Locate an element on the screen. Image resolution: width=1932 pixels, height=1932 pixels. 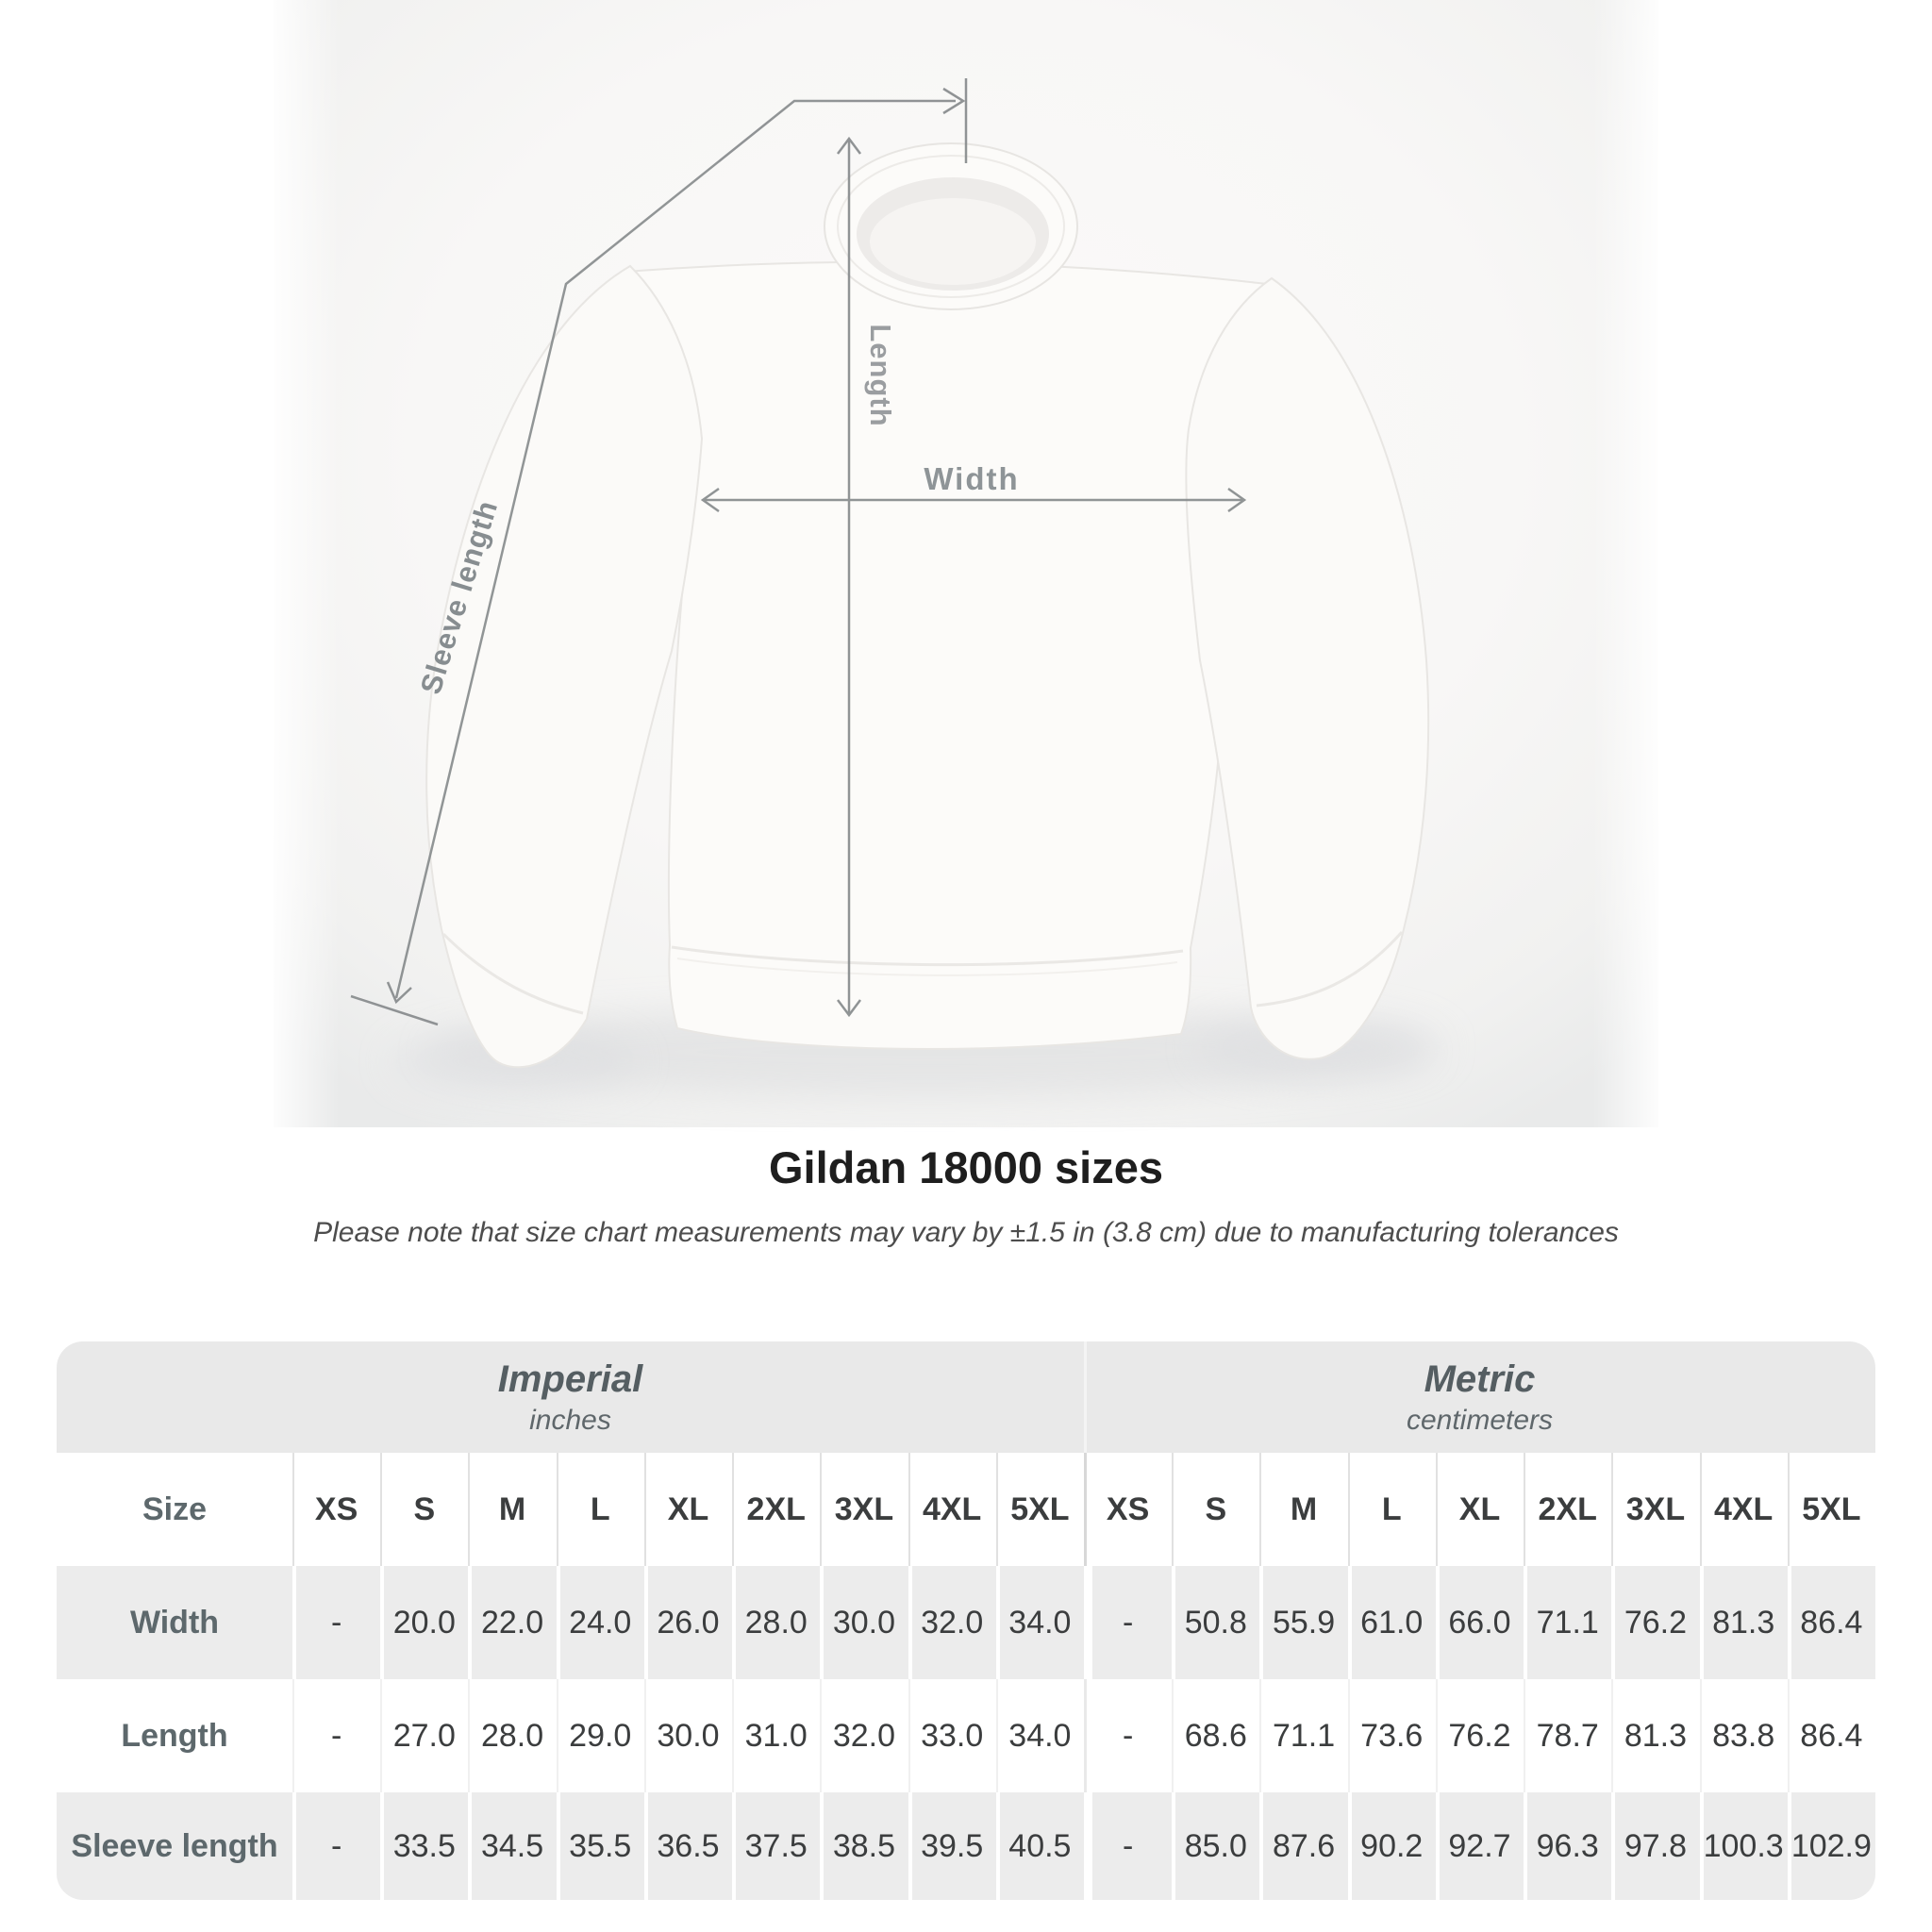
right-sleeve is located at coordinates (1307, 668).